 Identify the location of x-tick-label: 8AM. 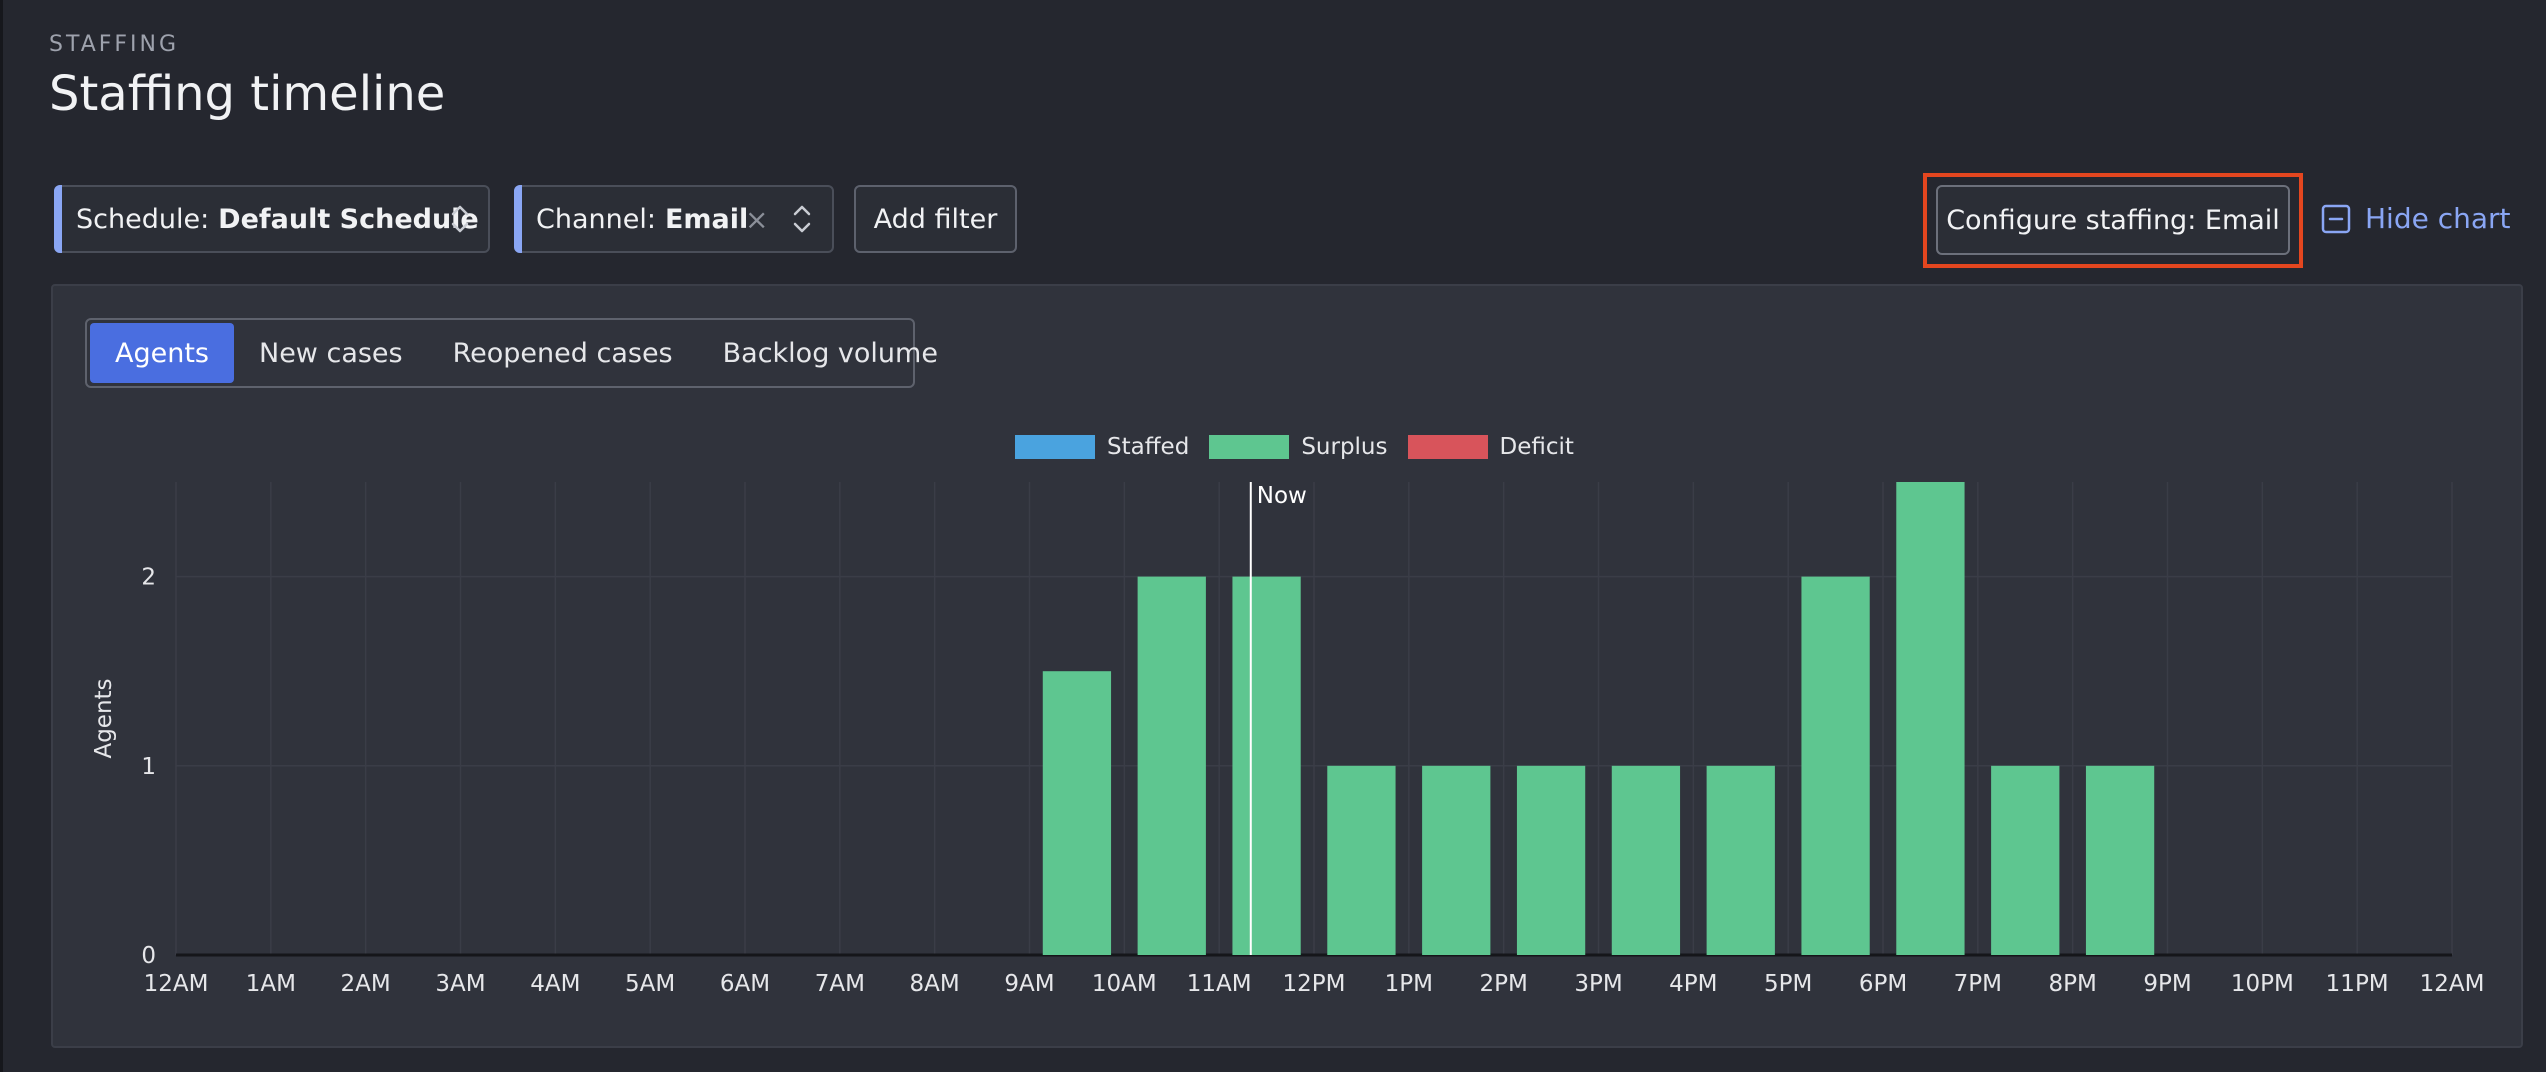
(935, 984).